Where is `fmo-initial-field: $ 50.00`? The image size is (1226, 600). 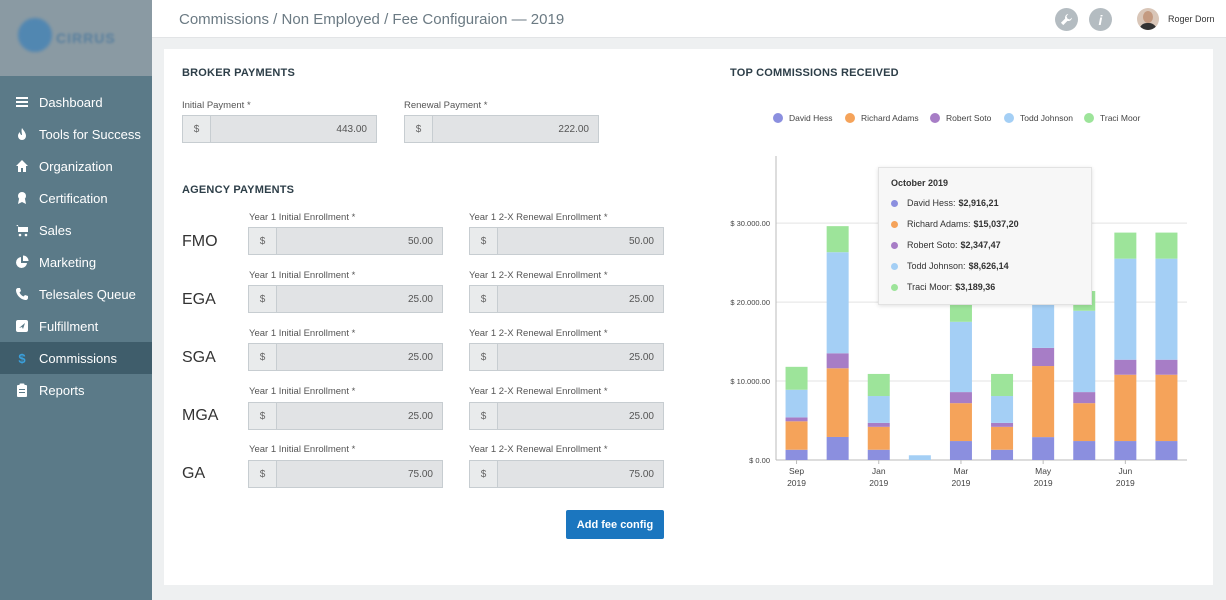
fmo-initial-field: $ 50.00 is located at coordinates (345, 241).